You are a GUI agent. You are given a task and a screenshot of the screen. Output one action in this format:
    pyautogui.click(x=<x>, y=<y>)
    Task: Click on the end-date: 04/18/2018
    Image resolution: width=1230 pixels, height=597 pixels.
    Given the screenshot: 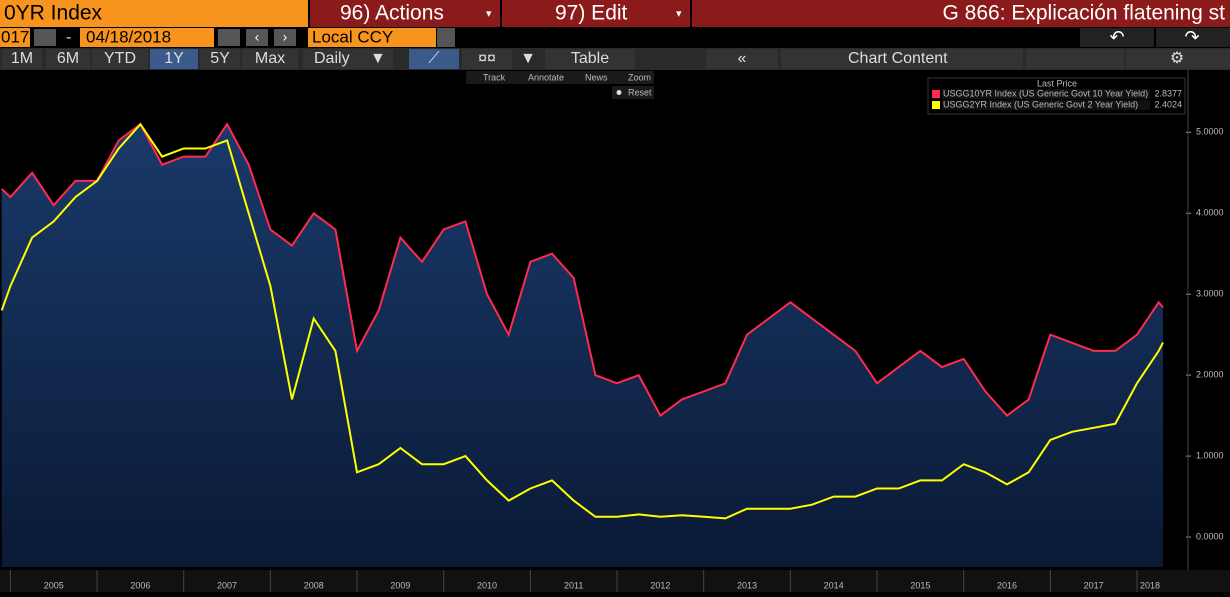 What is the action you would take?
    pyautogui.click(x=128, y=36)
    